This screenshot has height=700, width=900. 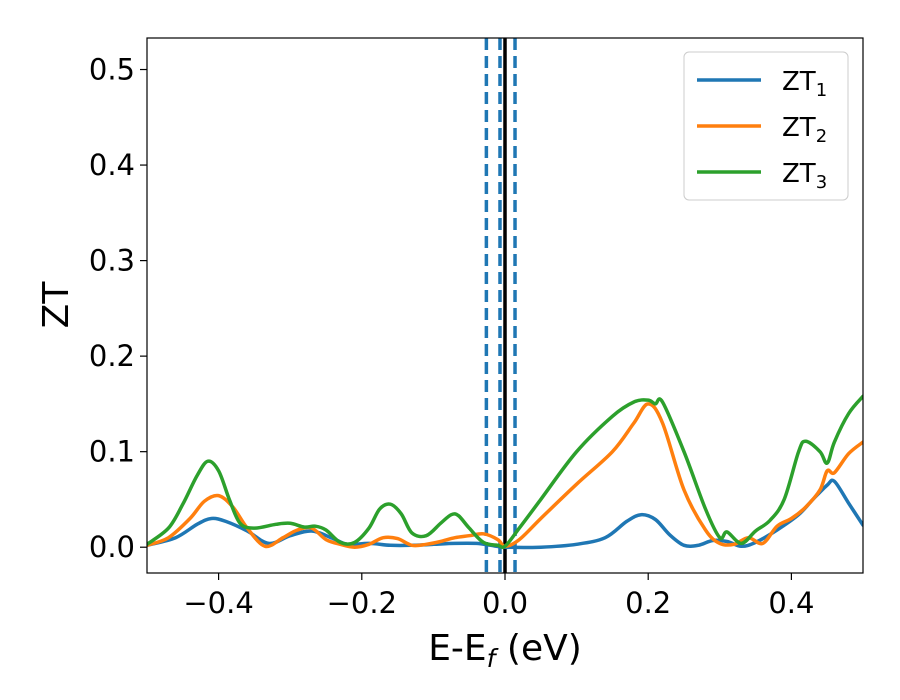 What do you see at coordinates (112, 261) in the screenshot?
I see `y-tick-label: 0.3` at bounding box center [112, 261].